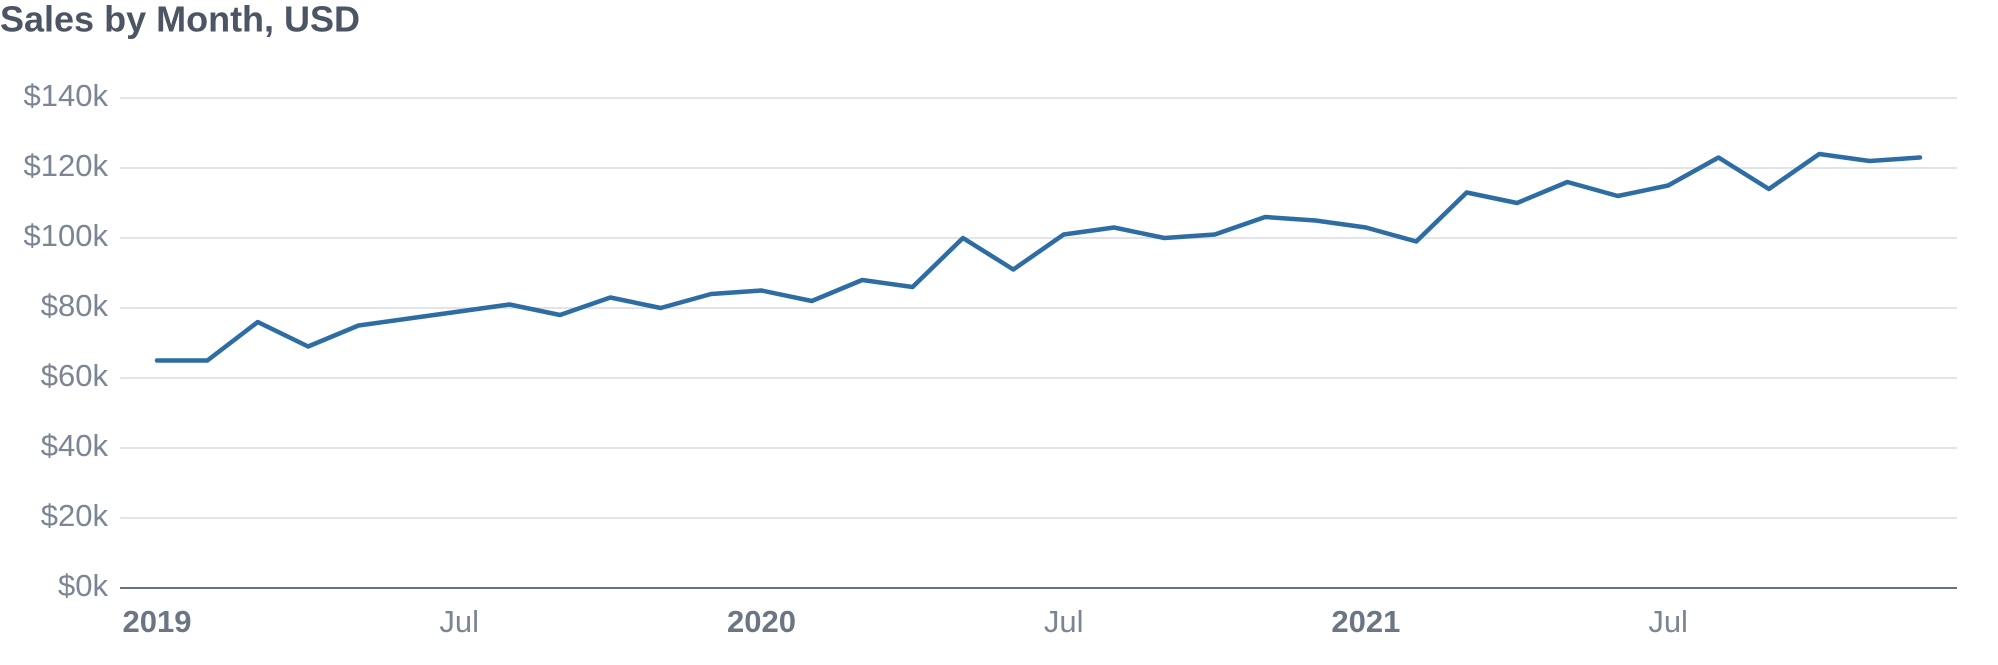 This screenshot has width=1998, height=665. Describe the element at coordinates (75, 375) in the screenshot. I see `y-tick-label: $60k` at that location.